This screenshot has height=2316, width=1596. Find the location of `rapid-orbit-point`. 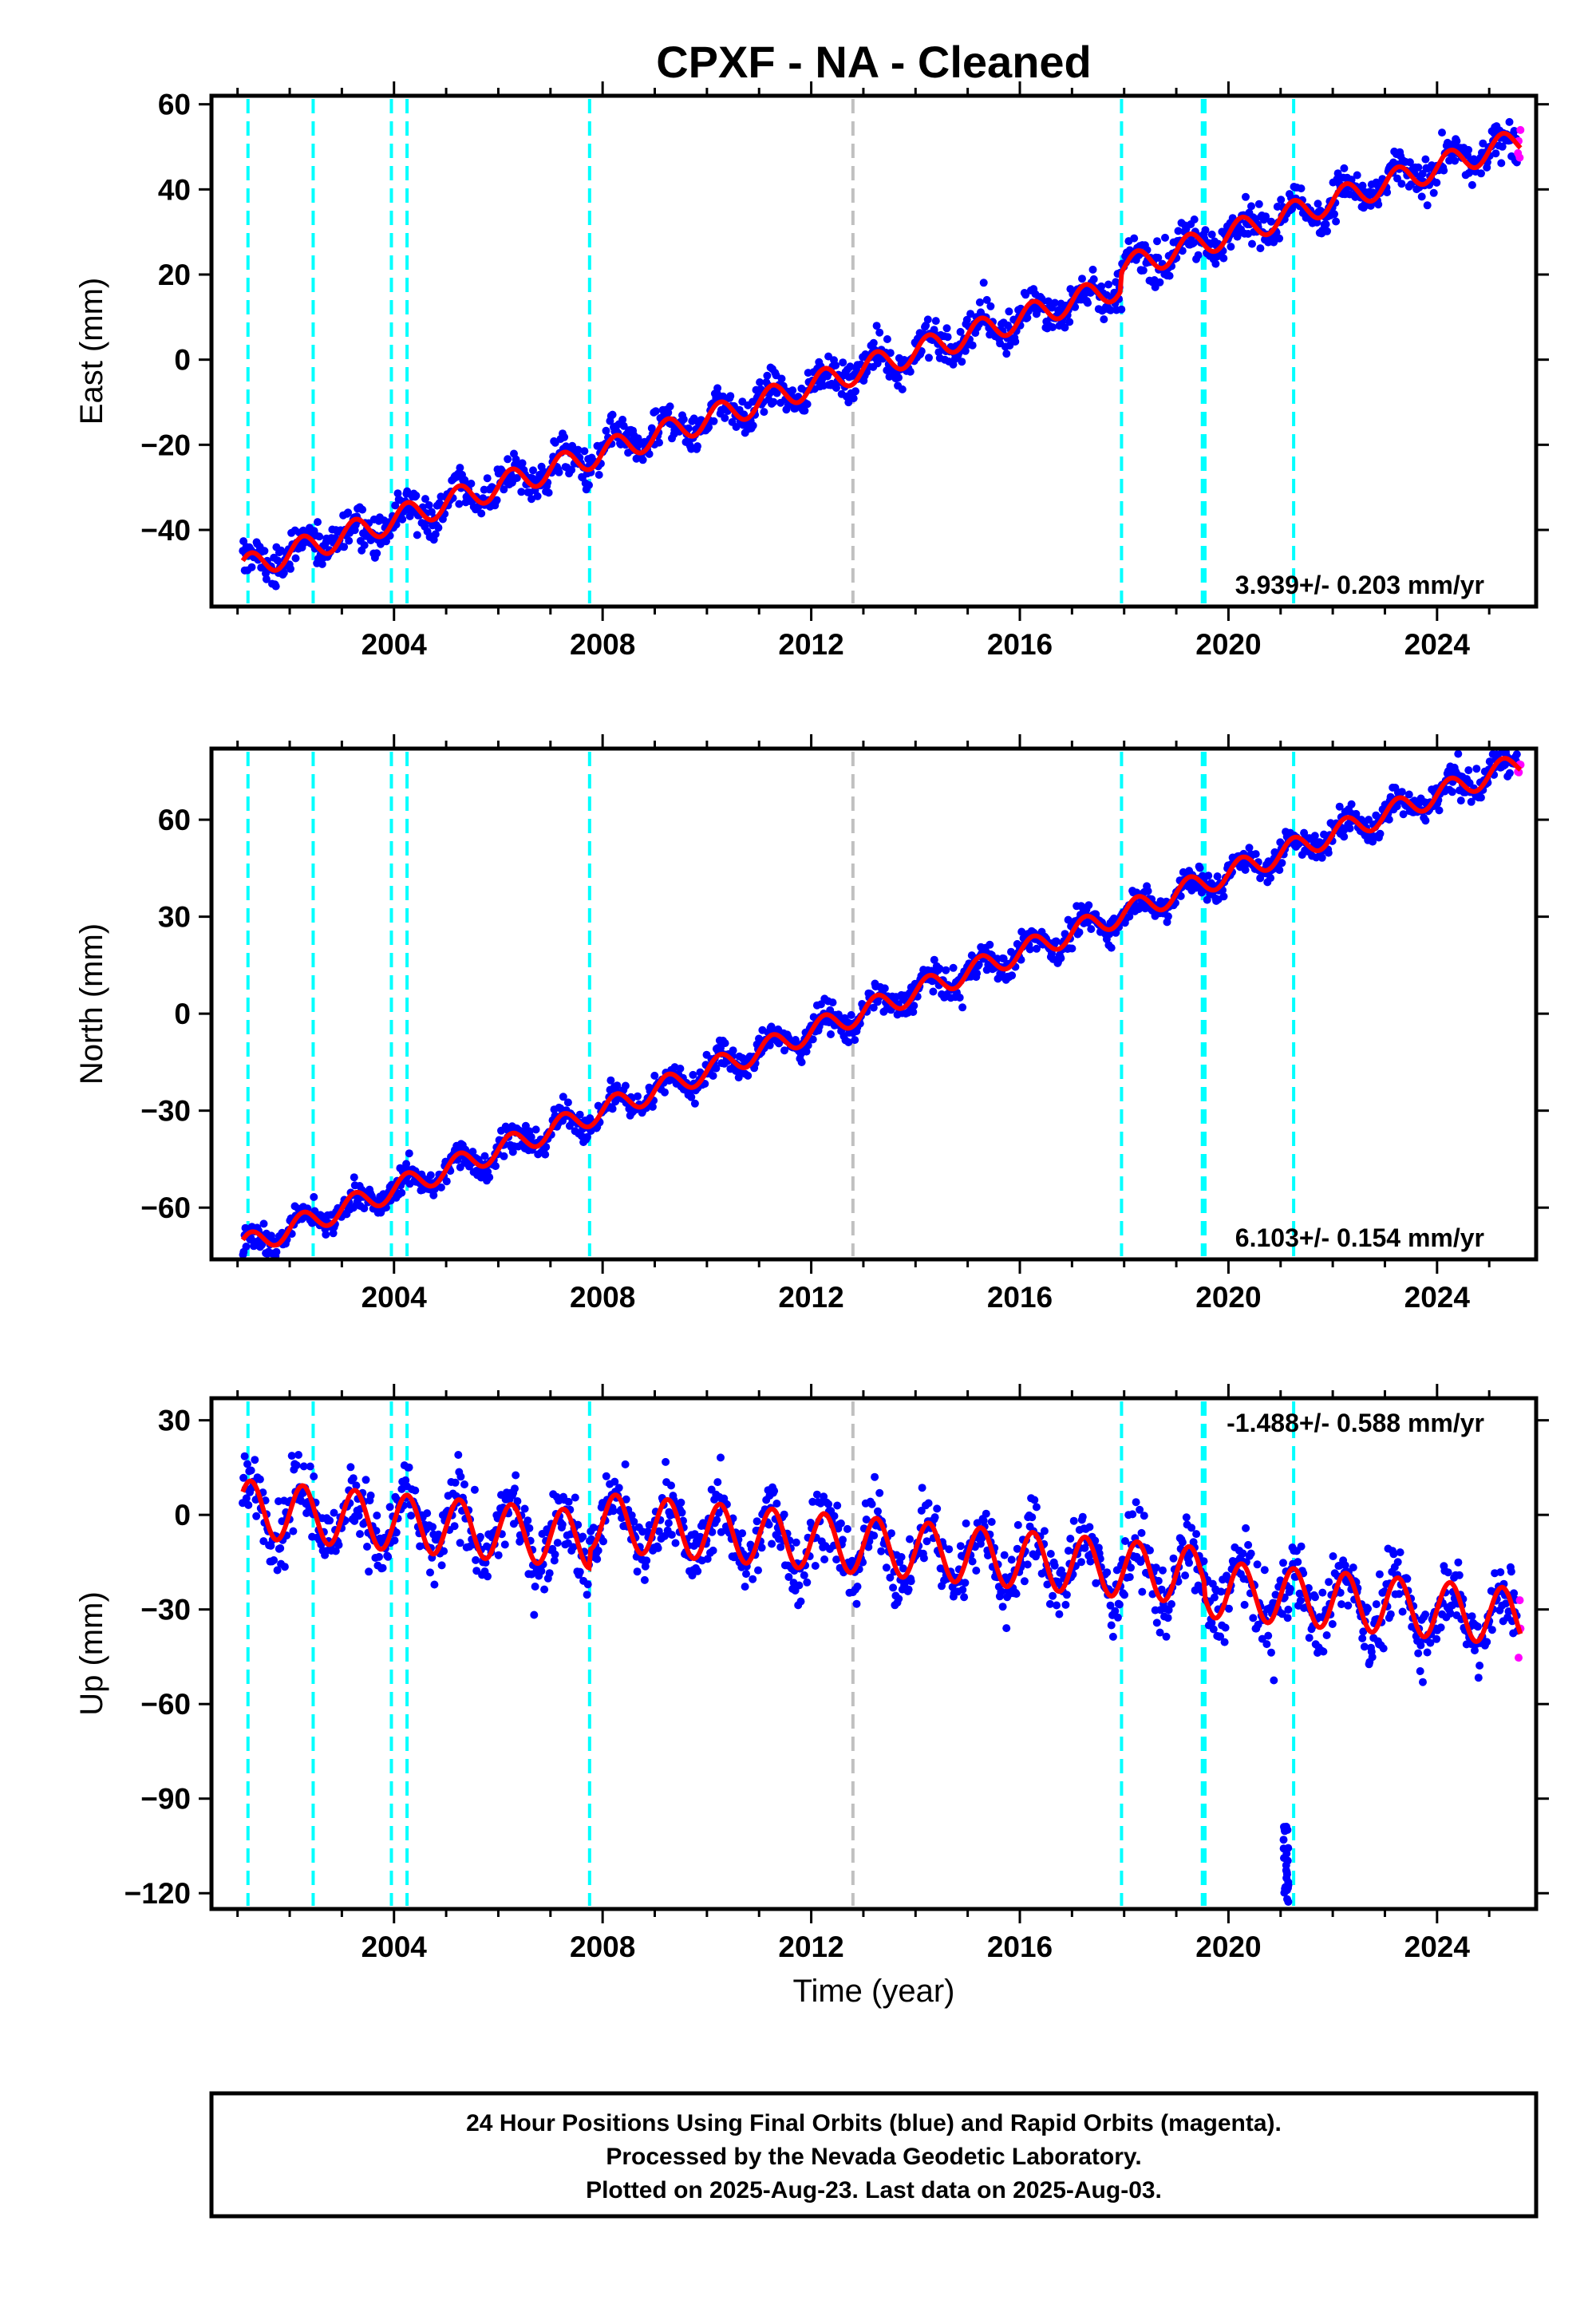

rapid-orbit-point is located at coordinates (1519, 157).